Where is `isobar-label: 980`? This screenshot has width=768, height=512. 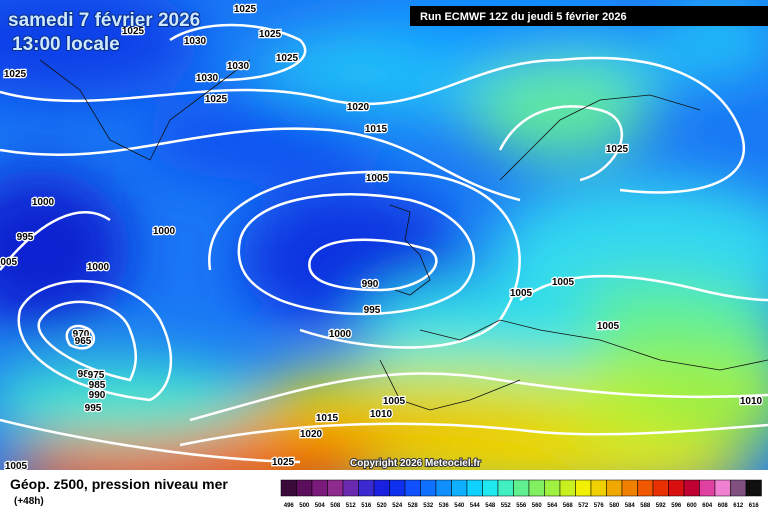
isobar-label: 980 is located at coordinates (86, 374).